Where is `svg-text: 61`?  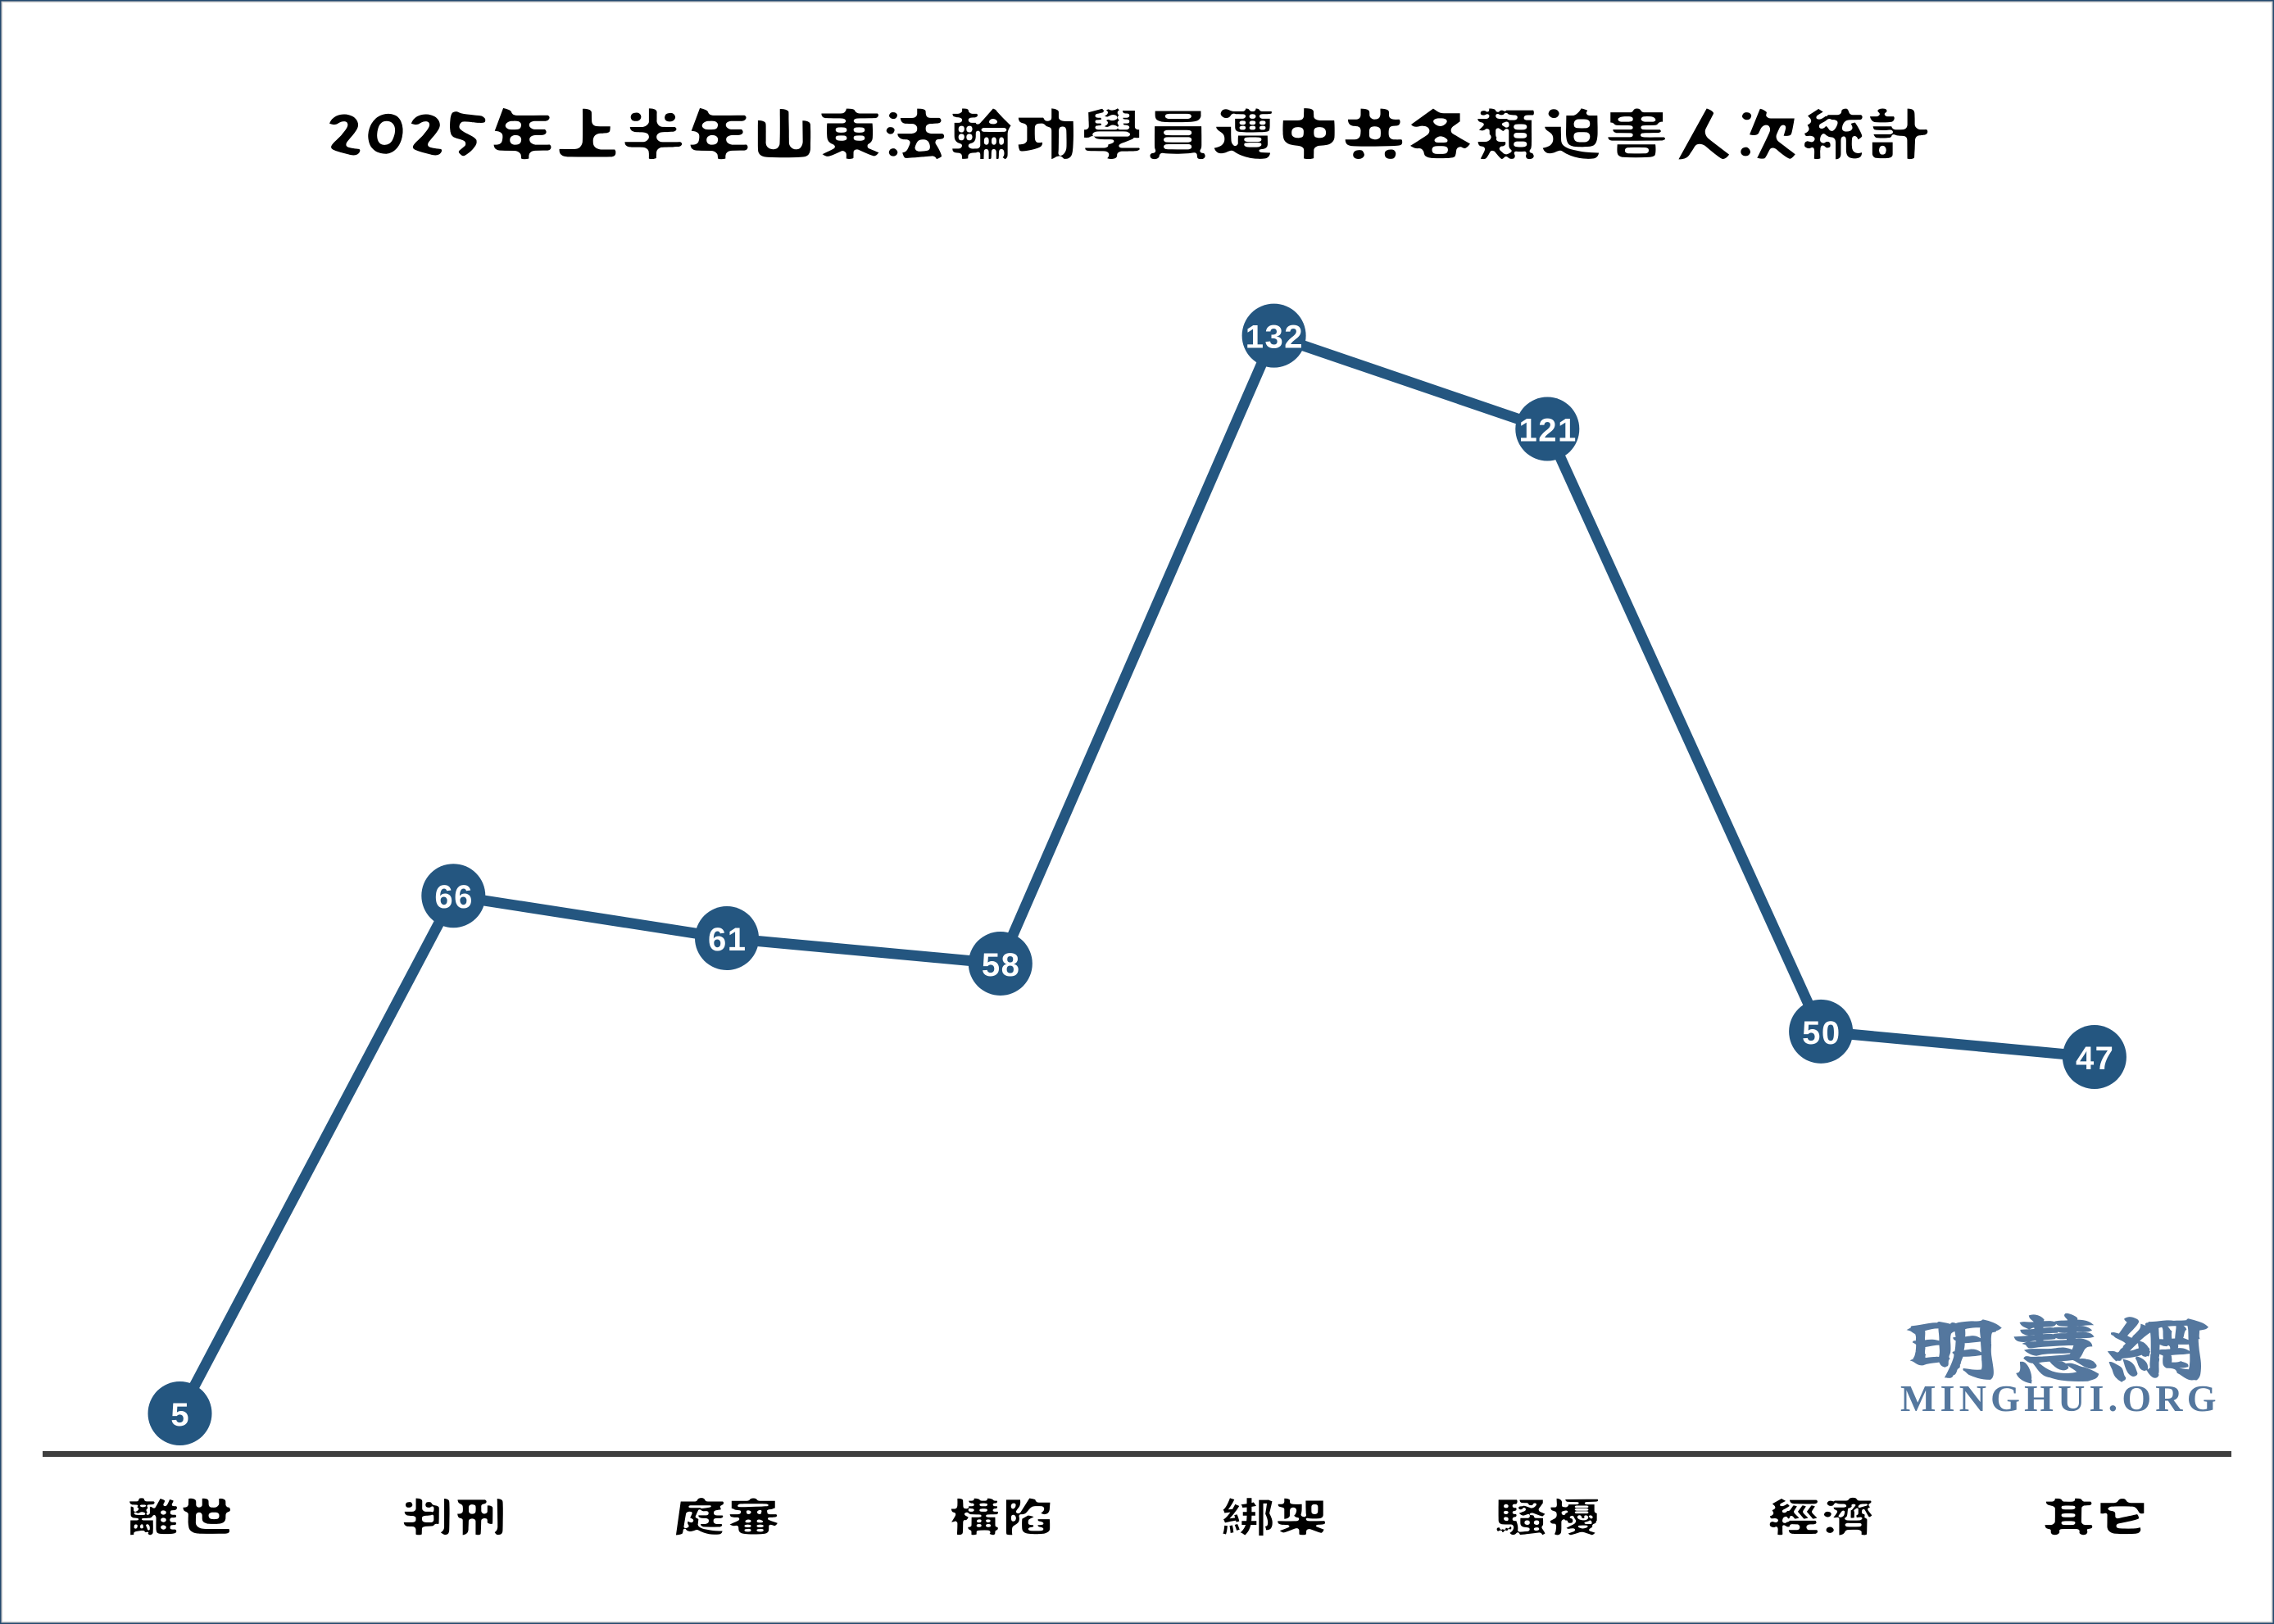
svg-text: 61 is located at coordinates (727, 940).